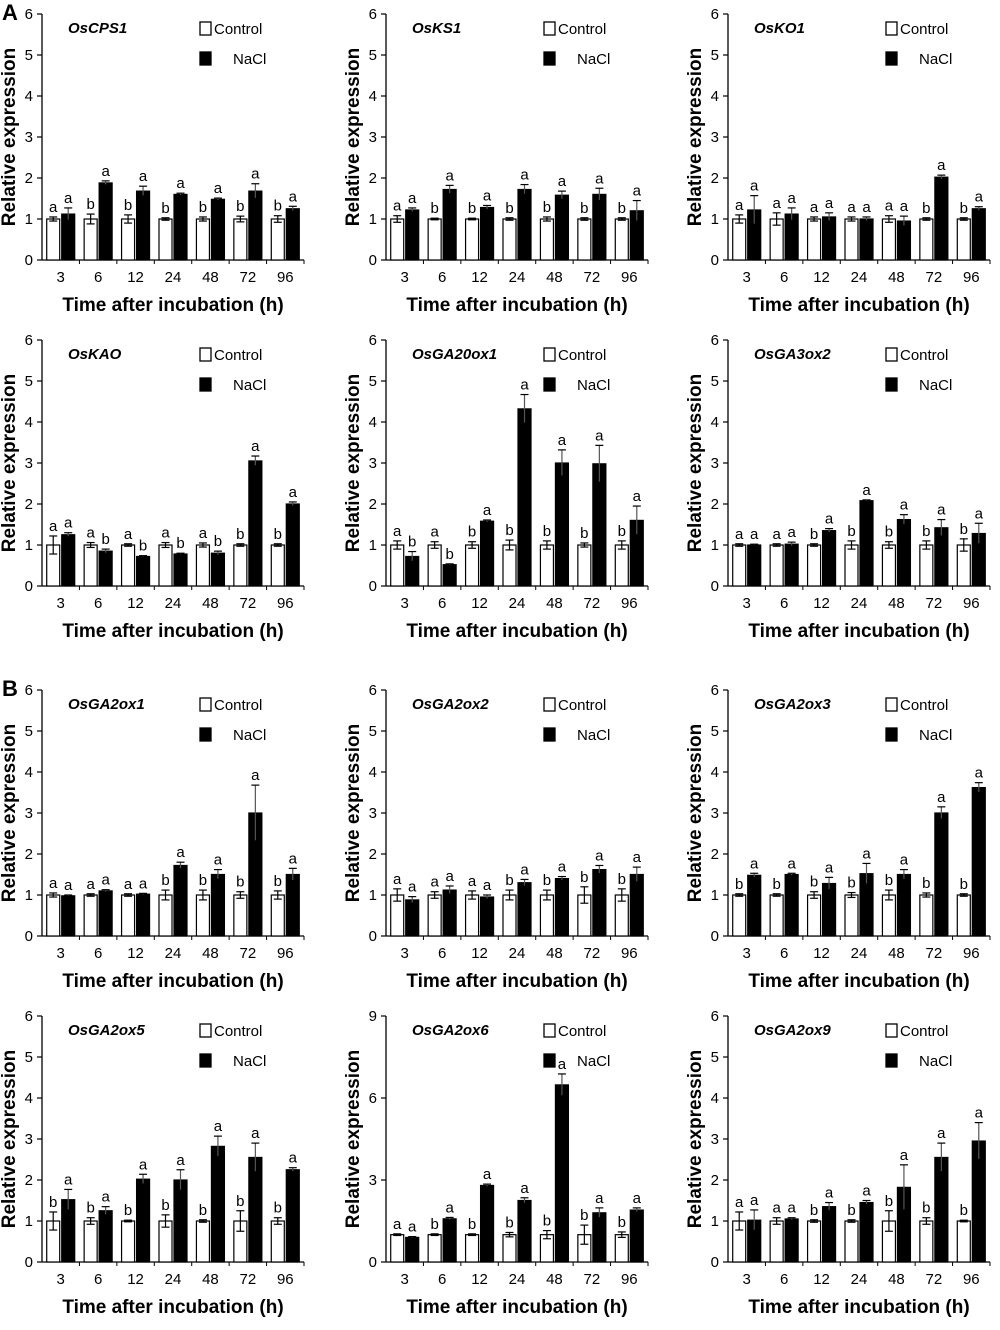  I want to click on chart-title: OsKS1, so click(436, 28).